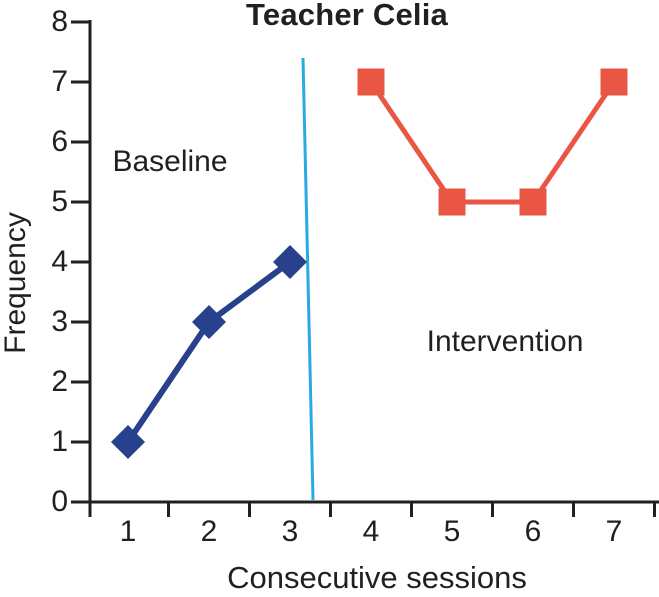  Describe the element at coordinates (59, 261) in the screenshot. I see `y-tick-label: 4` at that location.